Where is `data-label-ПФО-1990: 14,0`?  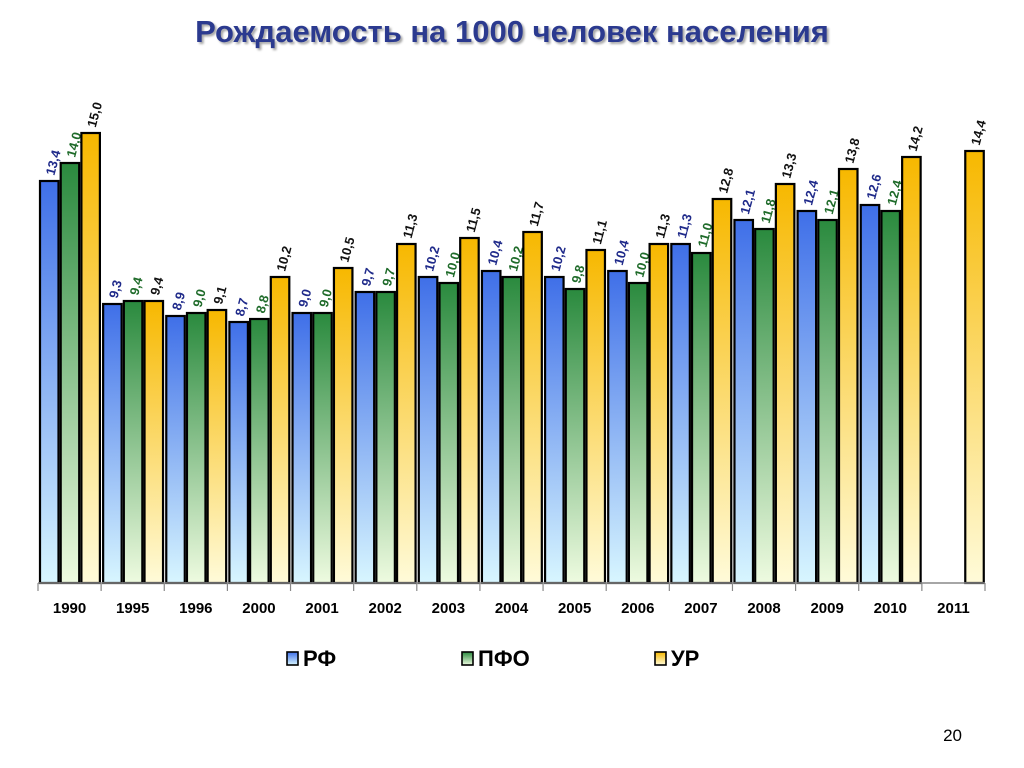 data-label-ПФО-1990: 14,0 is located at coordinates (73, 144).